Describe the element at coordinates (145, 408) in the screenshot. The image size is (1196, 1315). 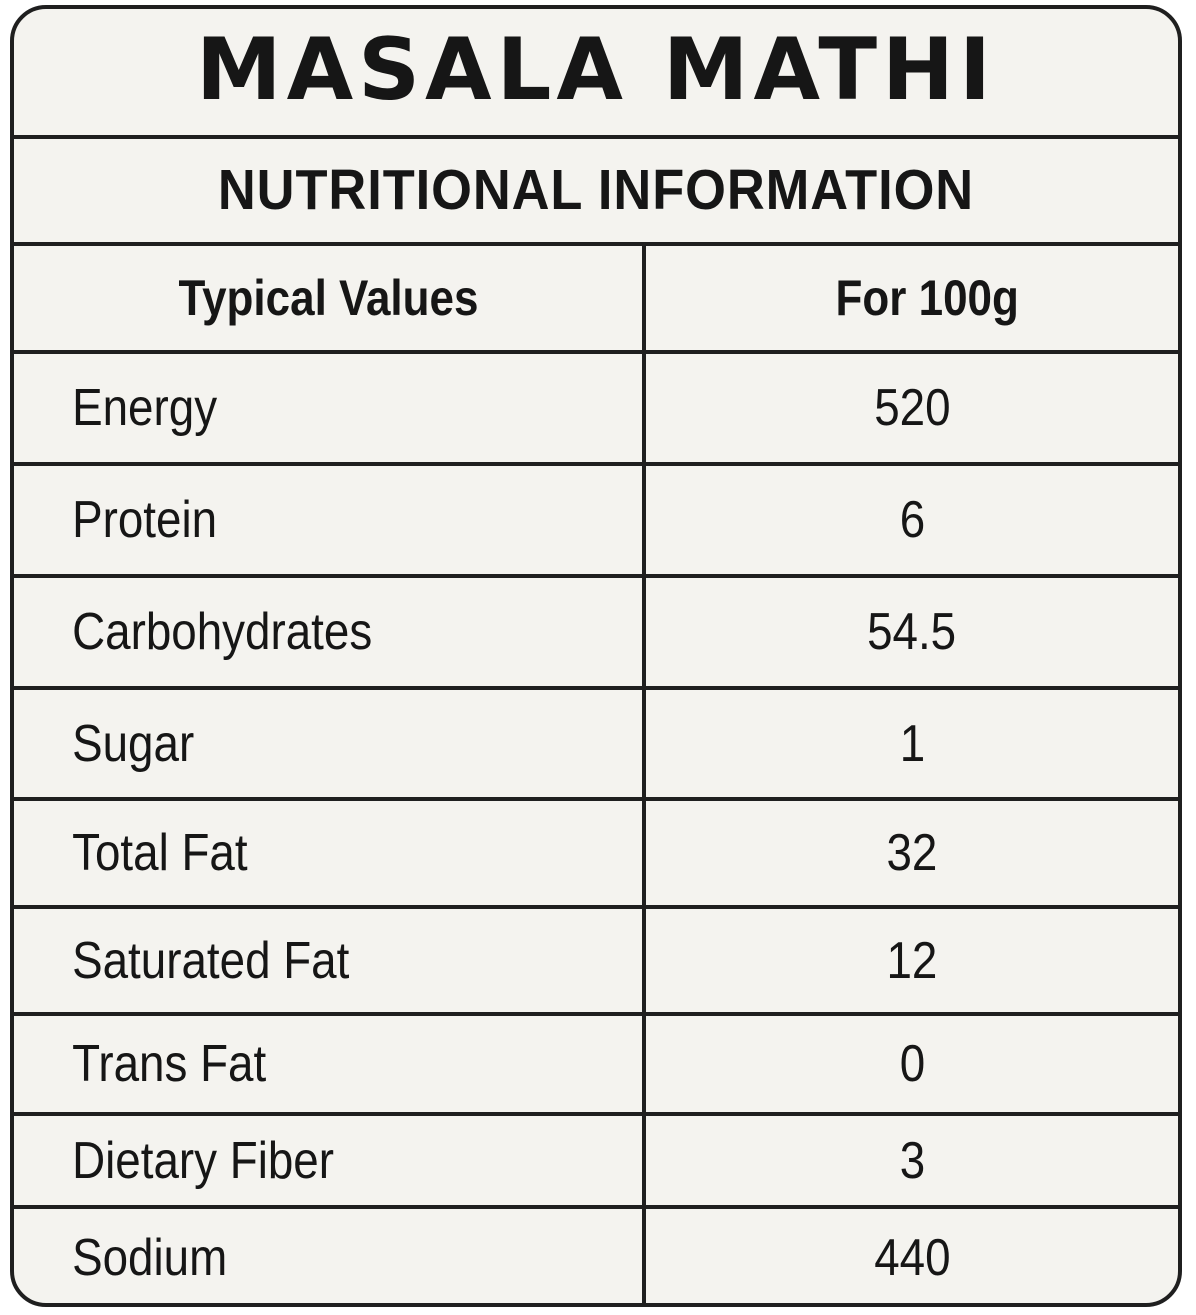
I see `nutrient-name: Energy` at that location.